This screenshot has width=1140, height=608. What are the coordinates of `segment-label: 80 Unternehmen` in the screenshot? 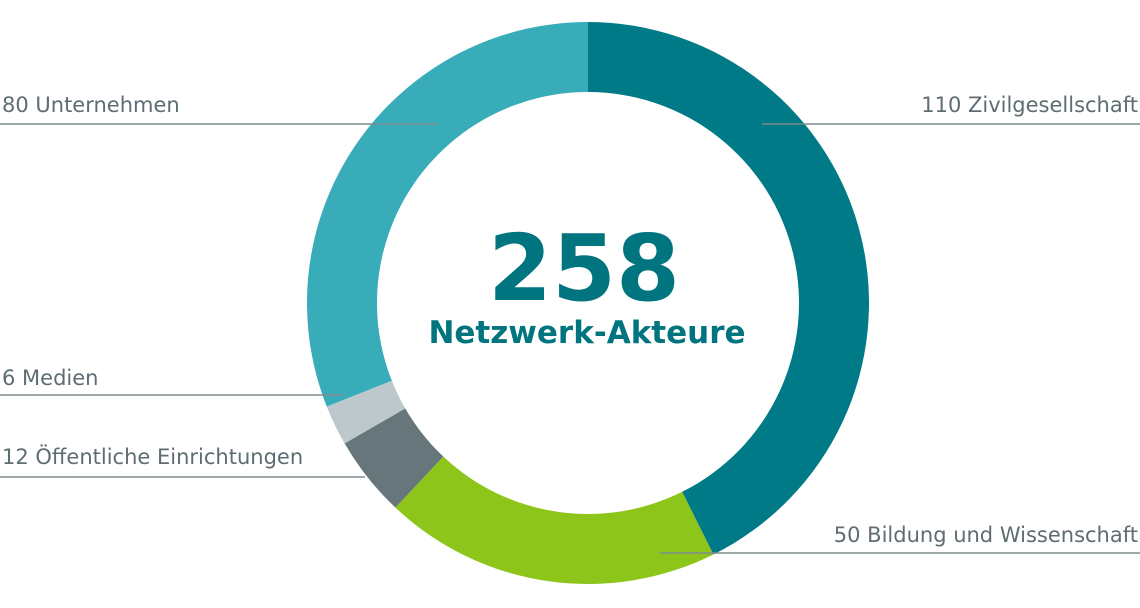 It's located at (91, 105).